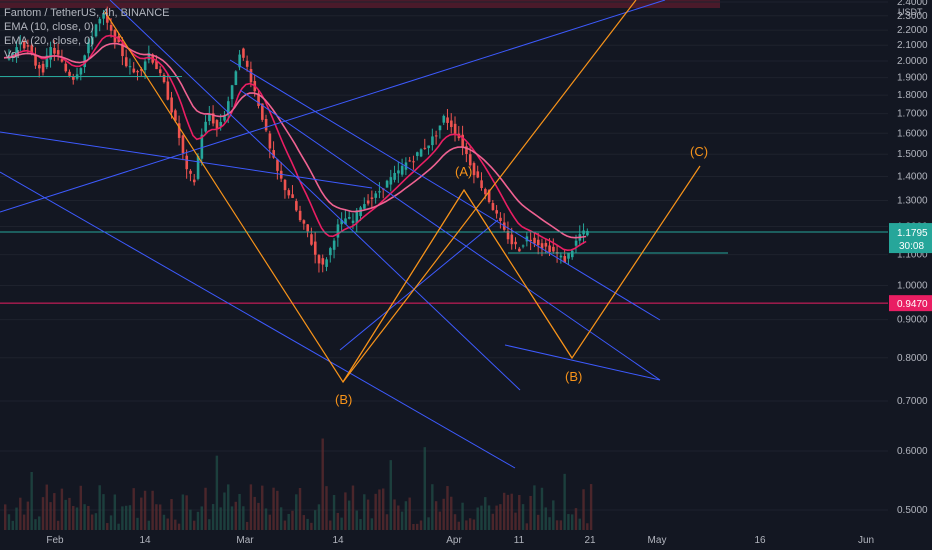 Image resolution: width=932 pixels, height=550 pixels. Describe the element at coordinates (760, 540) in the screenshot. I see `time-tick: 16` at that location.